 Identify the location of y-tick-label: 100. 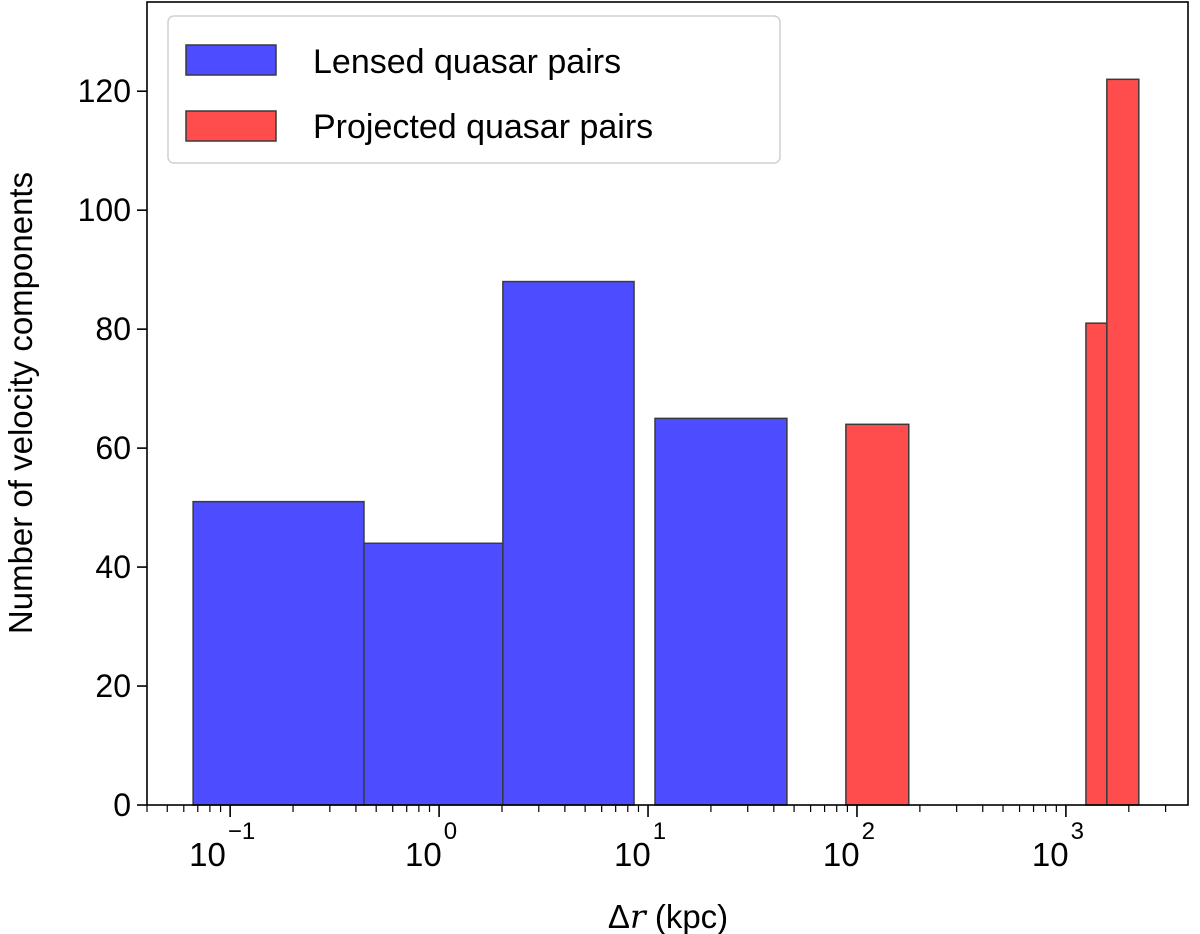
(104, 210).